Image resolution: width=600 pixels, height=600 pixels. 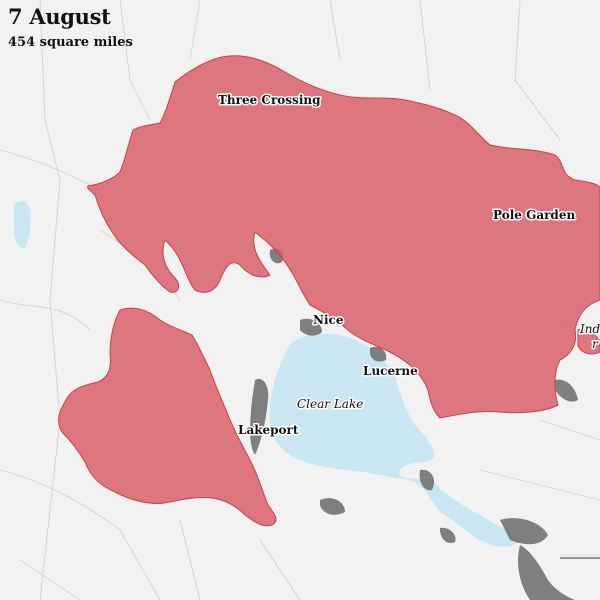 I want to click on clear-lake-water, so click(x=394, y=440).